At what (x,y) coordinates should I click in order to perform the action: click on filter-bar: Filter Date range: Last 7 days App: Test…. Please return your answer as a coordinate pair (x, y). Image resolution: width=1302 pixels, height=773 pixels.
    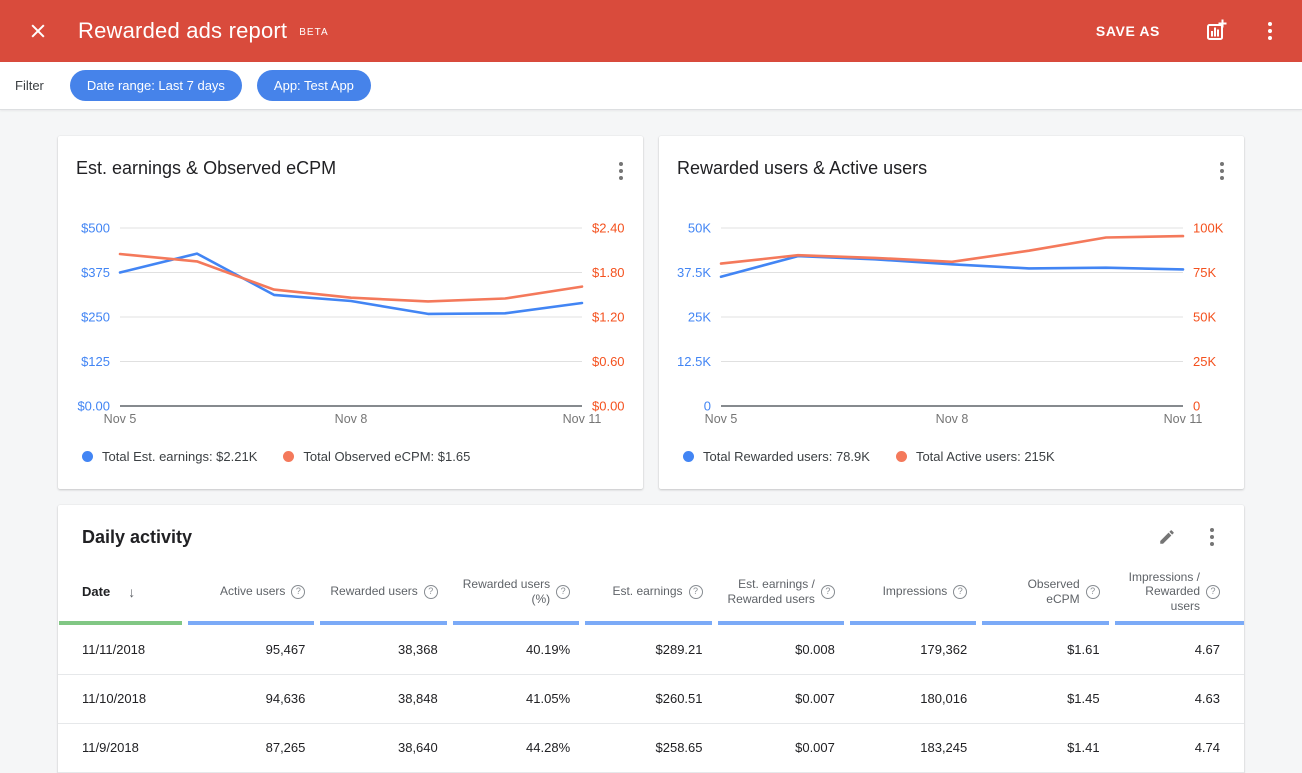
    Looking at the image, I should click on (651, 86).